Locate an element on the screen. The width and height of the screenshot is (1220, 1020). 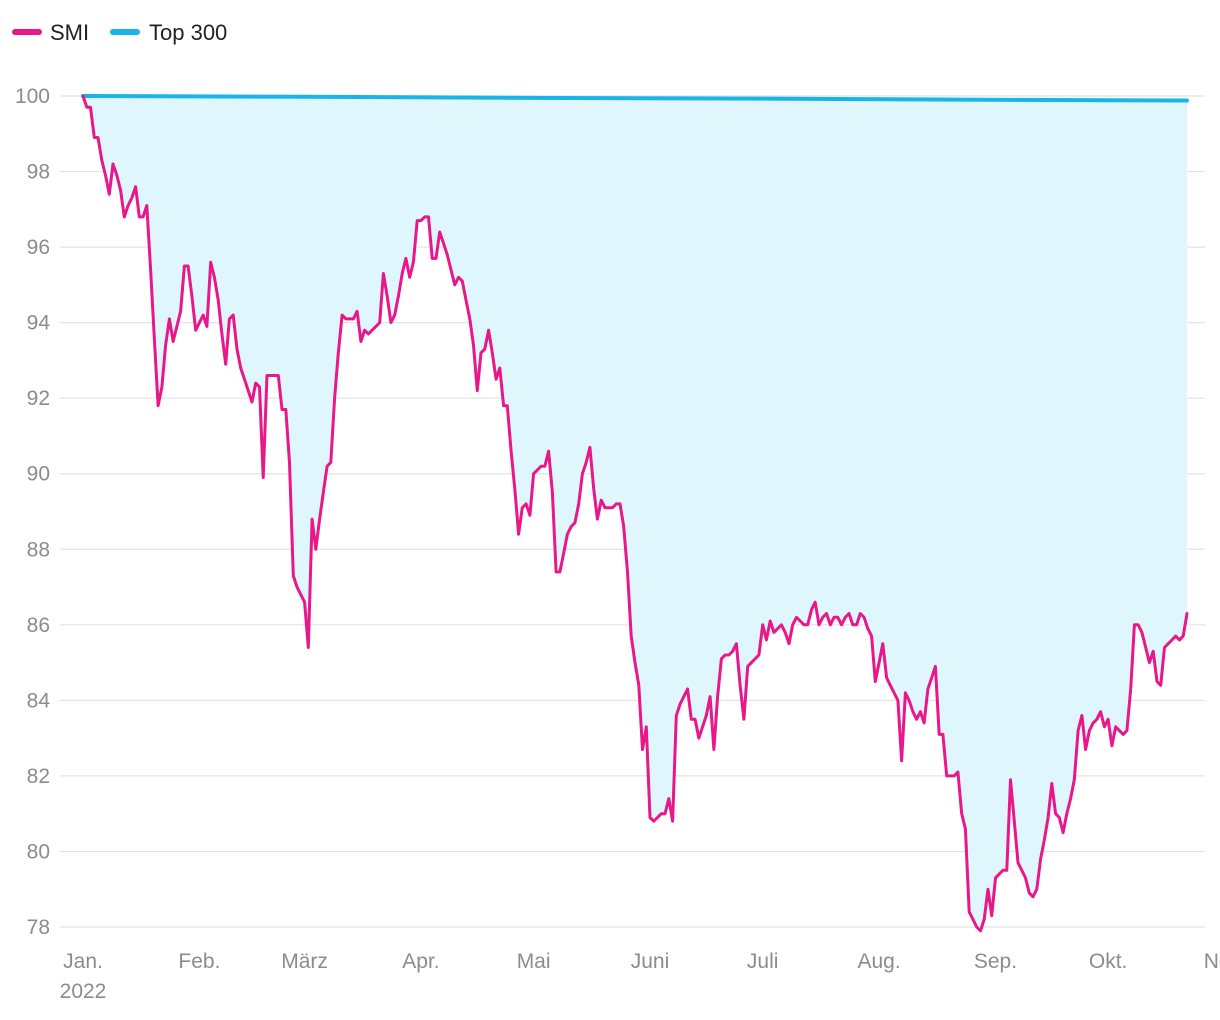
y-tick-label: 86 is located at coordinates (38, 625).